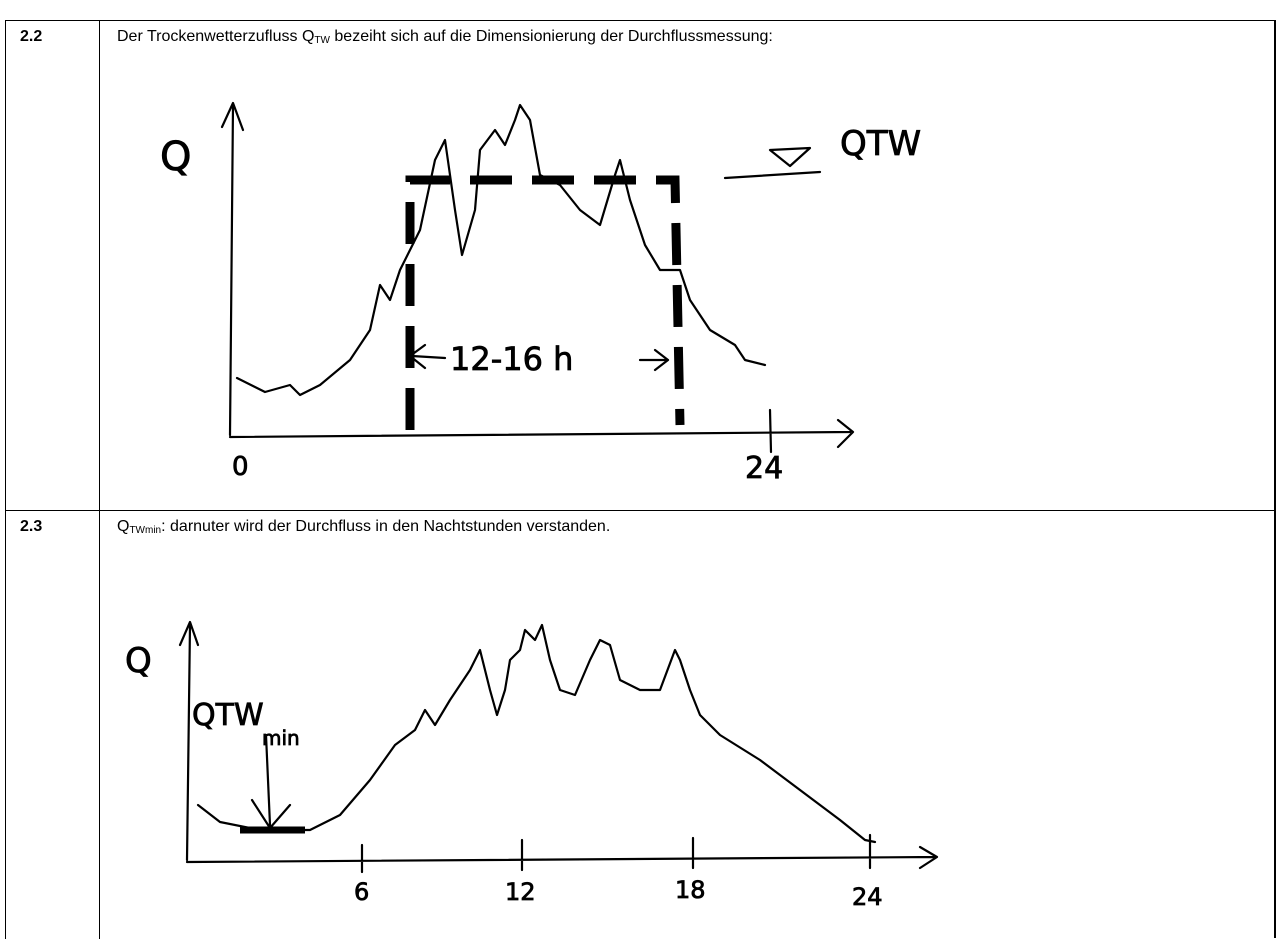 This screenshot has height=939, width=1276. I want to click on tick-label: 6, so click(361, 892).